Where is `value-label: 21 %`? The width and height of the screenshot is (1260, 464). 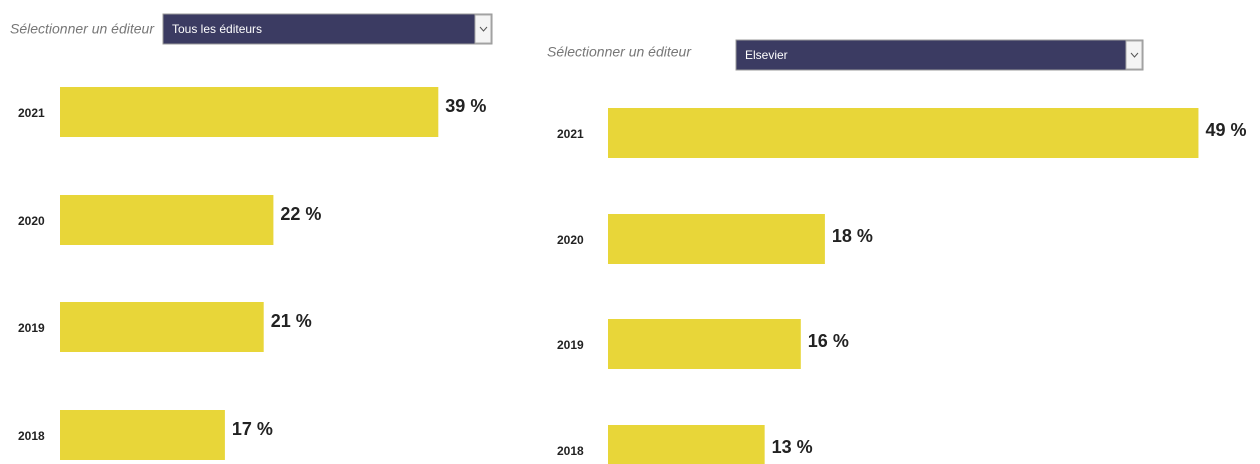
value-label: 21 % is located at coordinates (291, 321).